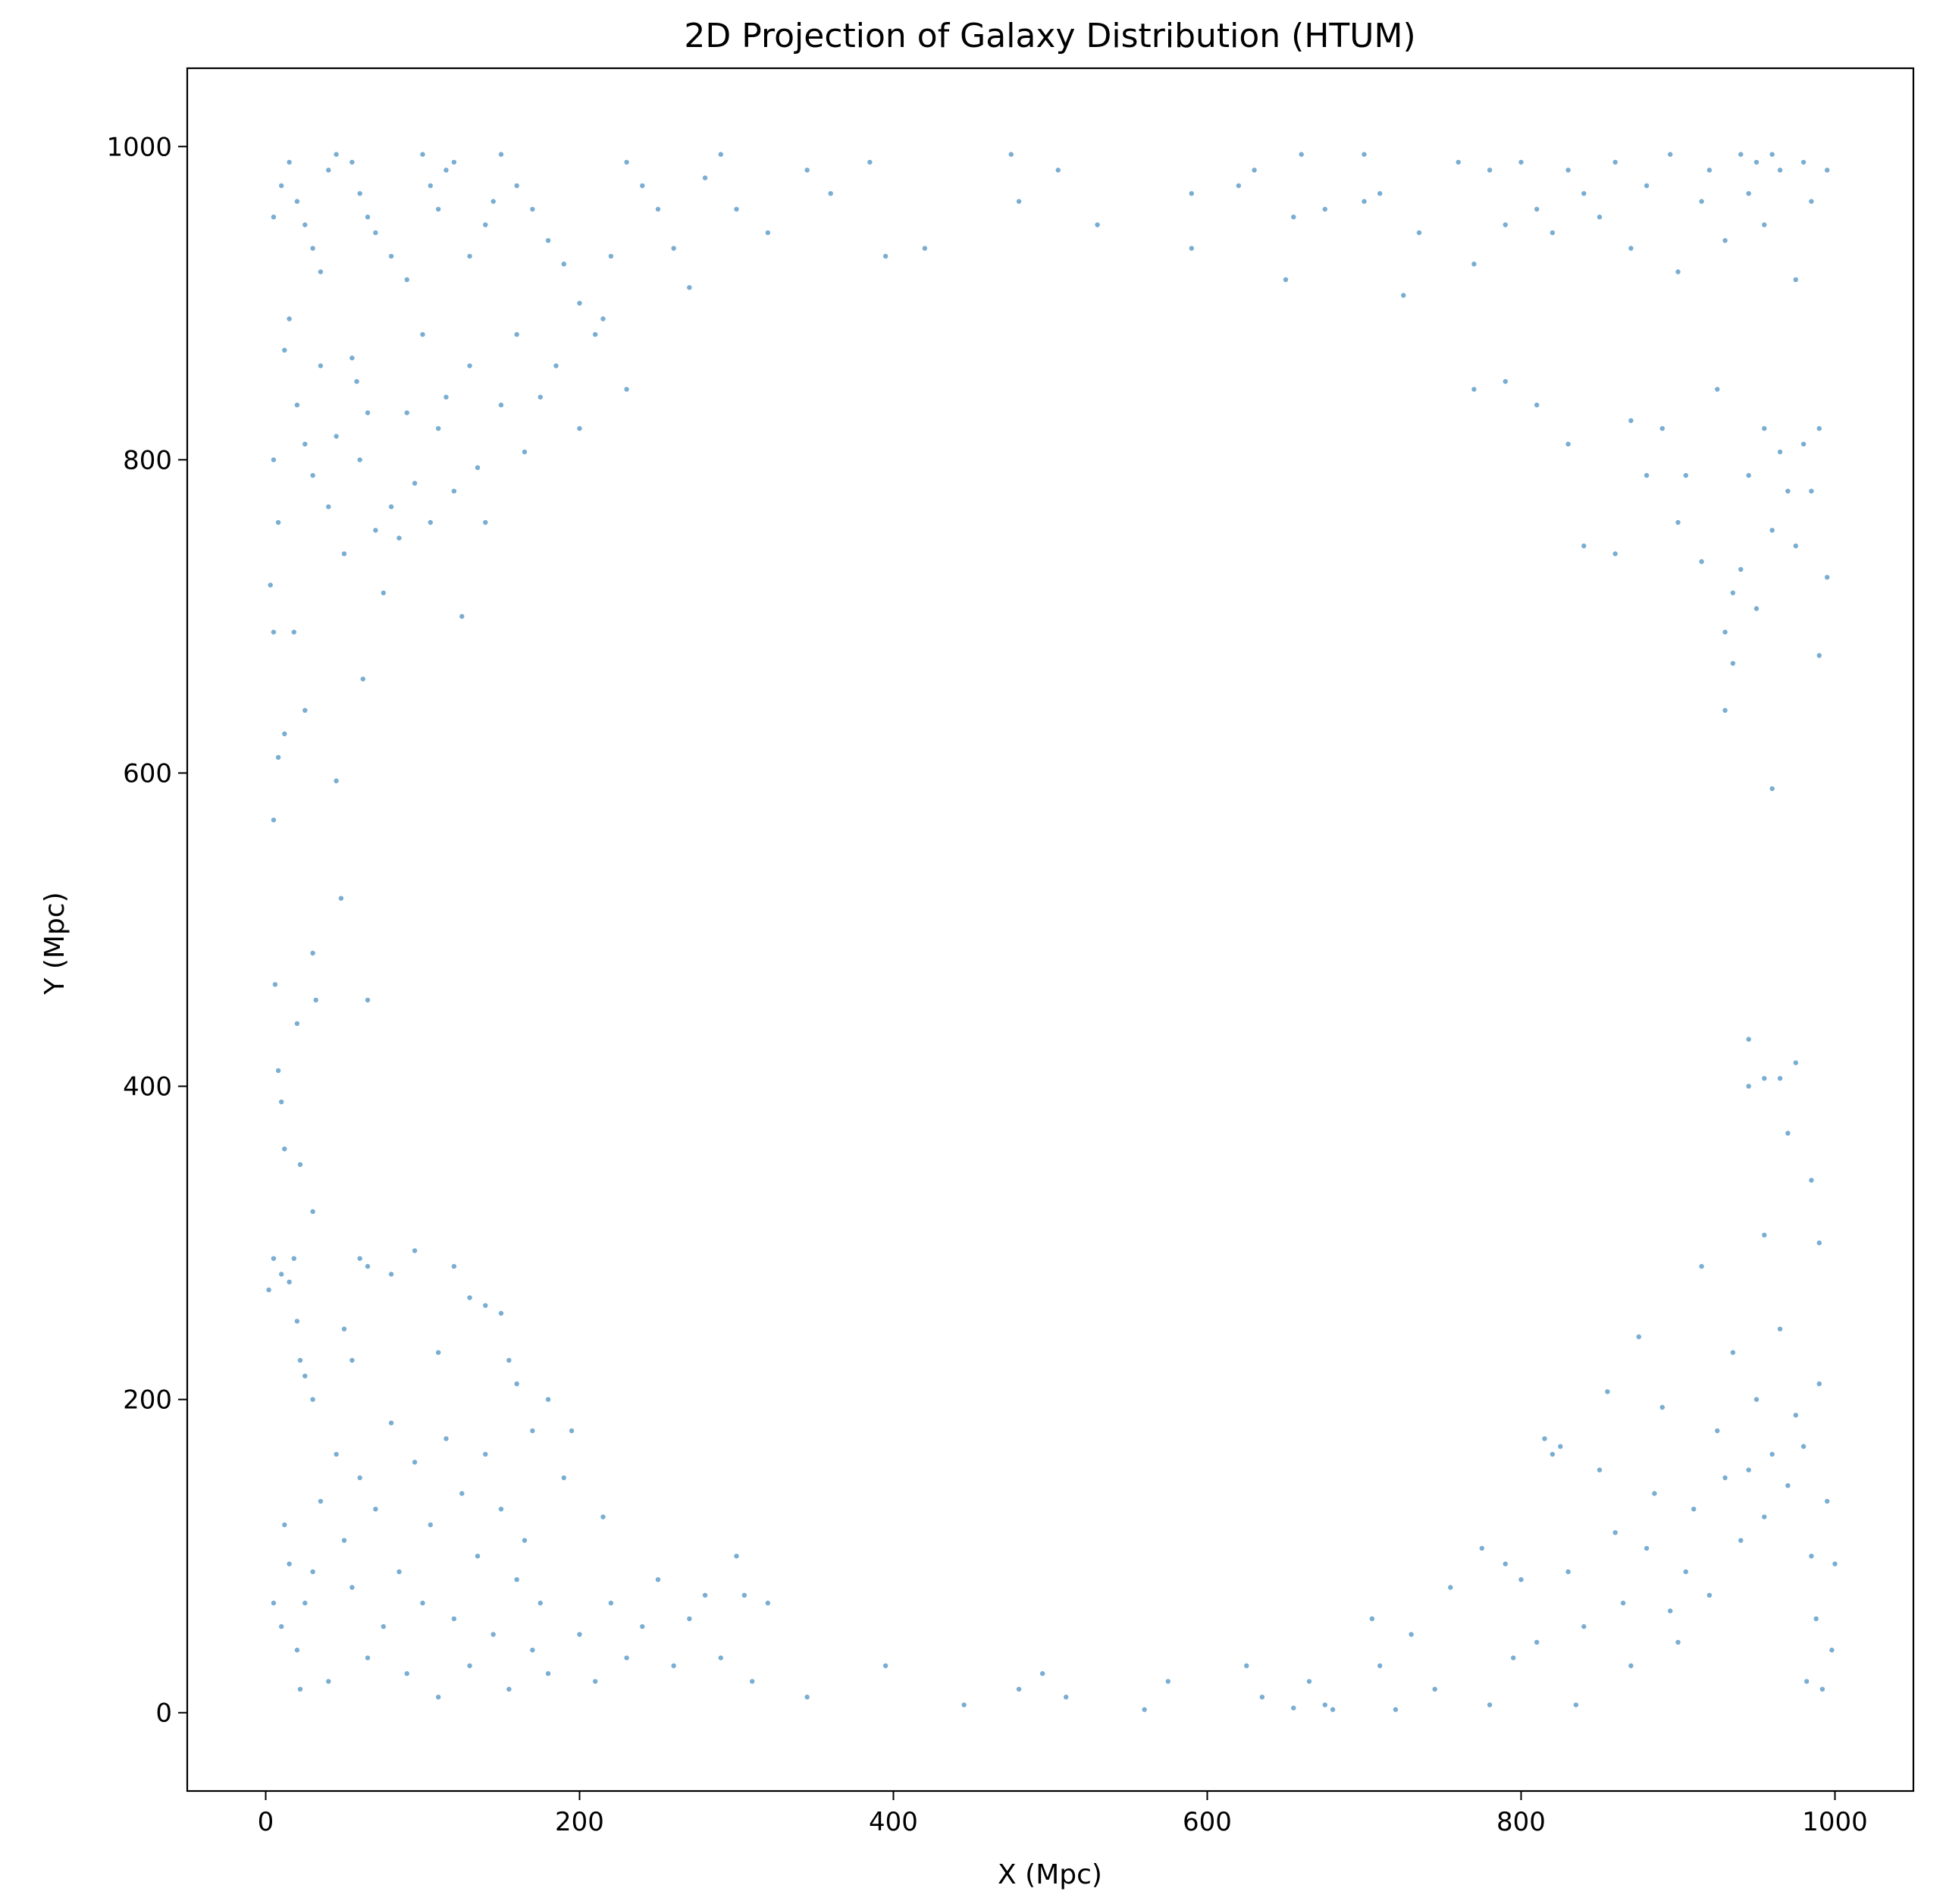  Describe the element at coordinates (147, 460) in the screenshot. I see `y-tick-label: 800` at that location.